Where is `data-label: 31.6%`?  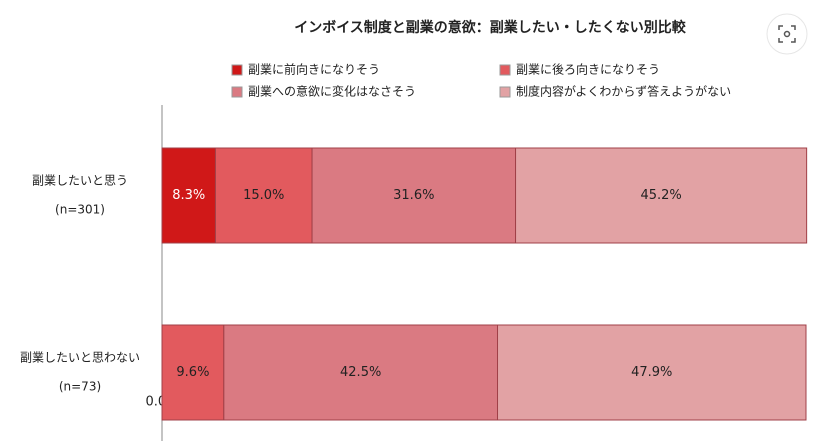
data-label: 31.6% is located at coordinates (413, 195).